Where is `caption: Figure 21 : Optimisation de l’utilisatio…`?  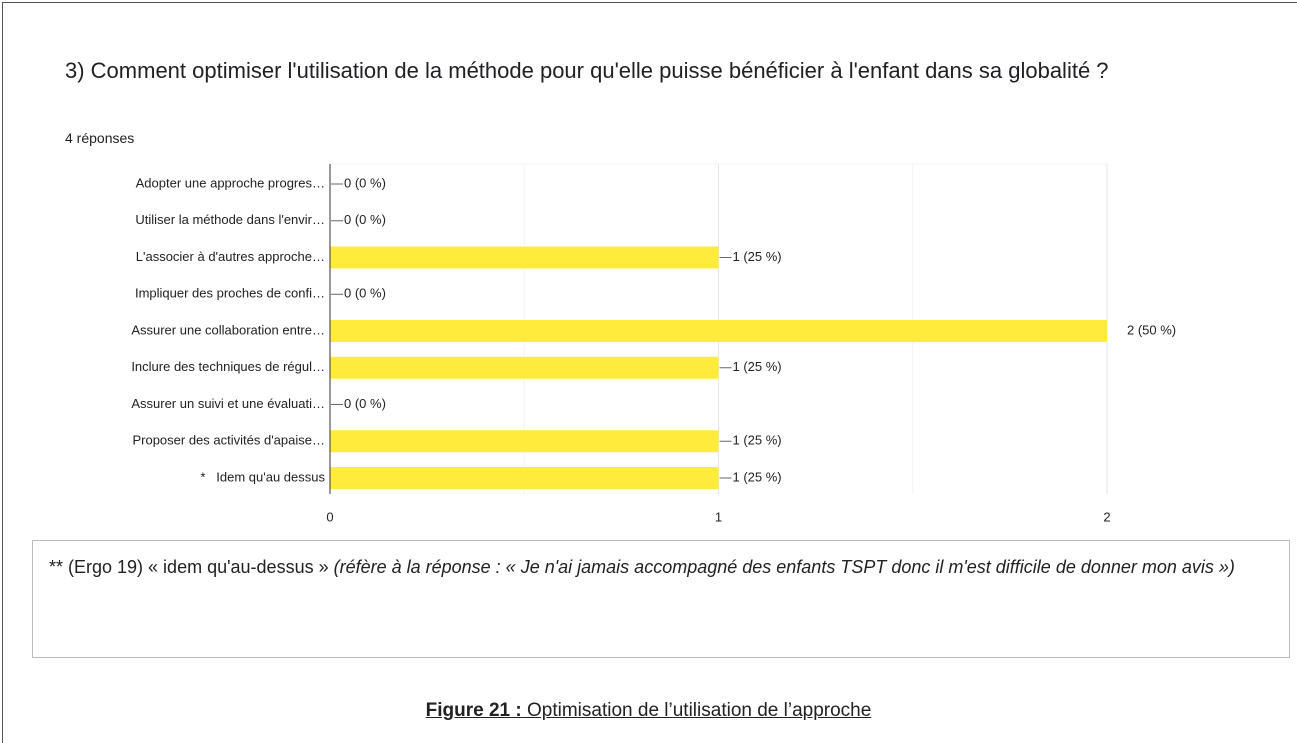
caption: Figure 21 : Optimisation de l’utilisatio… is located at coordinates (648, 711).